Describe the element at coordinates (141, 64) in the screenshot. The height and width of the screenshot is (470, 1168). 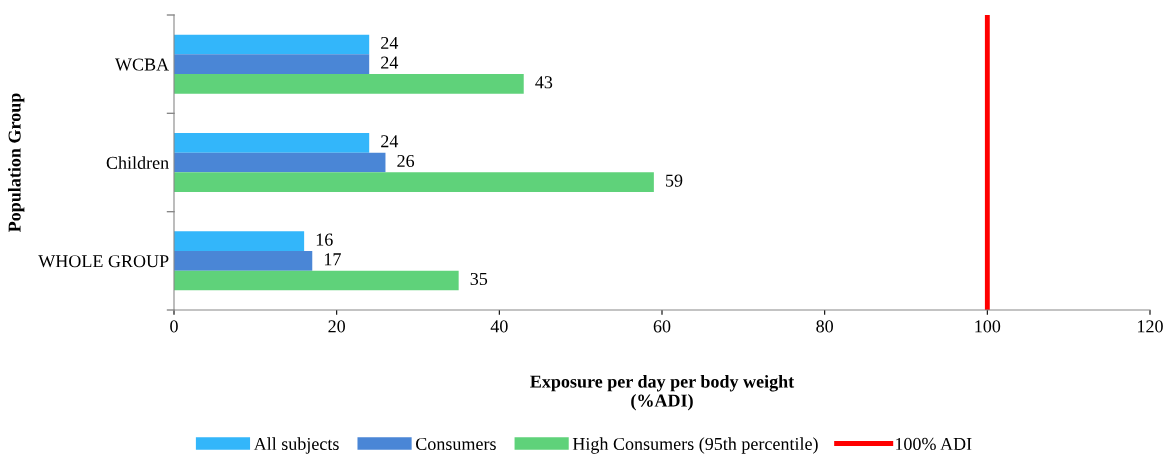
I see `y-tick-label: WCBA` at that location.